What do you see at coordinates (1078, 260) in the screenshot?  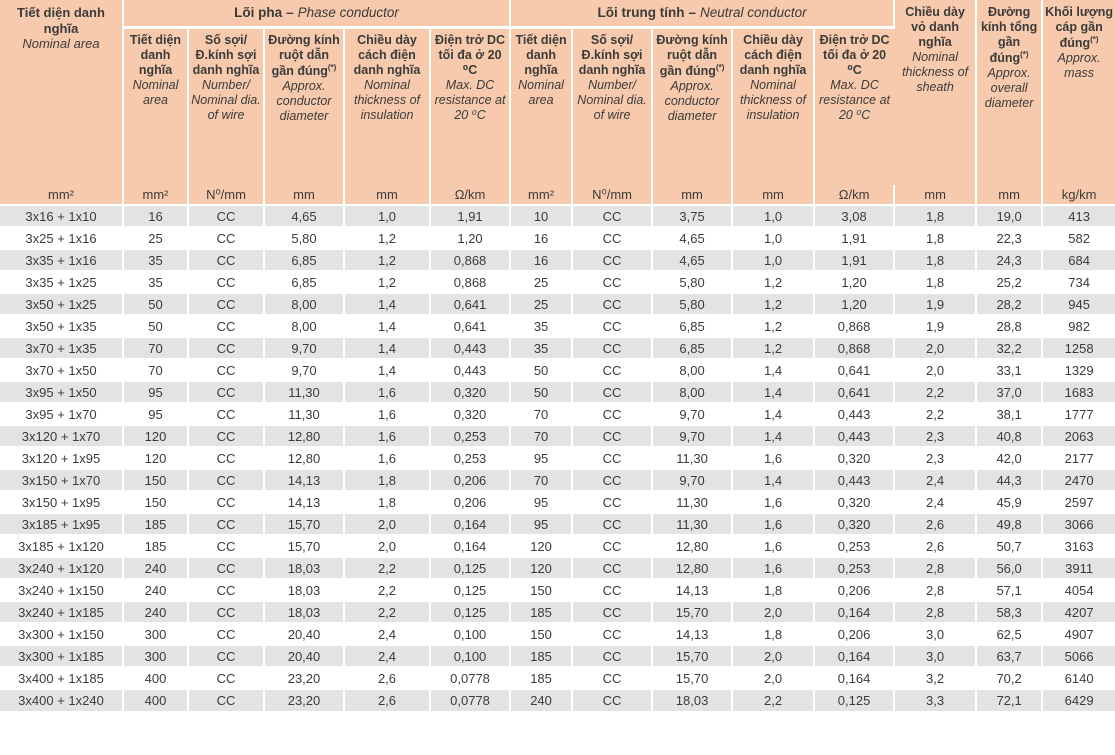 I see `cell: 684` at bounding box center [1078, 260].